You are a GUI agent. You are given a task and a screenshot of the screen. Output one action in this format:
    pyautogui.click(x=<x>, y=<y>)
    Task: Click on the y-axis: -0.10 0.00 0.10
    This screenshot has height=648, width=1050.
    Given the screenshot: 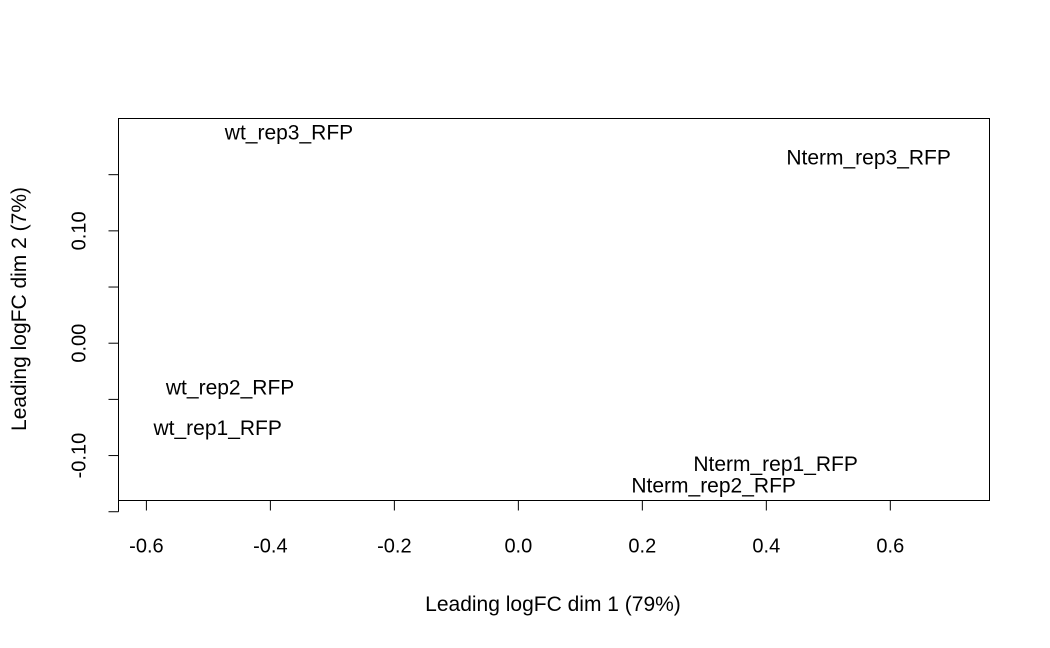 What is the action you would take?
    pyautogui.click(x=94, y=343)
    